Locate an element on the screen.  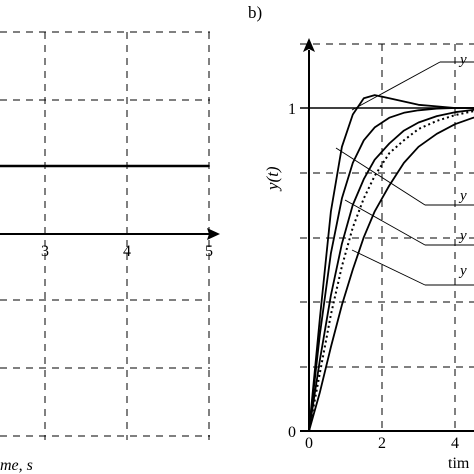
left-x-axis-arrow is located at coordinates (213, 234).